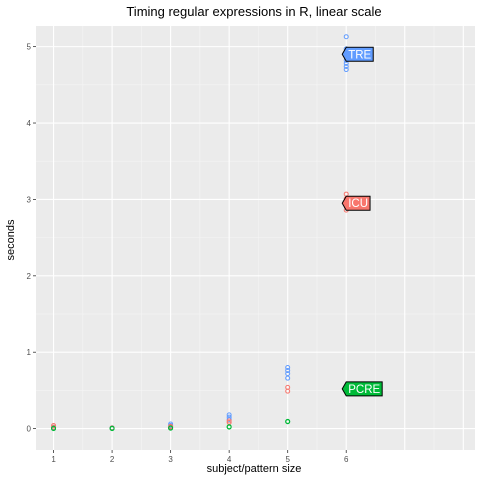  I want to click on series-label-icu: ICU, so click(356, 203).